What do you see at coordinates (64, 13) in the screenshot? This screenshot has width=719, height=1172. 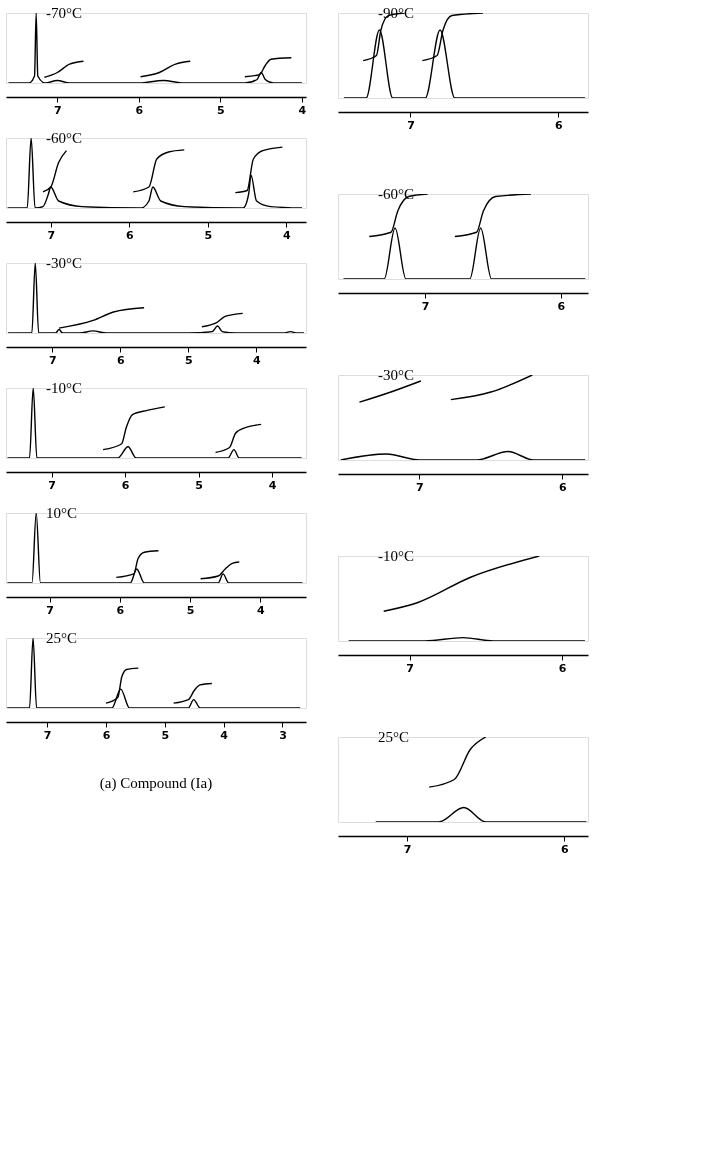 I see `chart-title: -70°C` at bounding box center [64, 13].